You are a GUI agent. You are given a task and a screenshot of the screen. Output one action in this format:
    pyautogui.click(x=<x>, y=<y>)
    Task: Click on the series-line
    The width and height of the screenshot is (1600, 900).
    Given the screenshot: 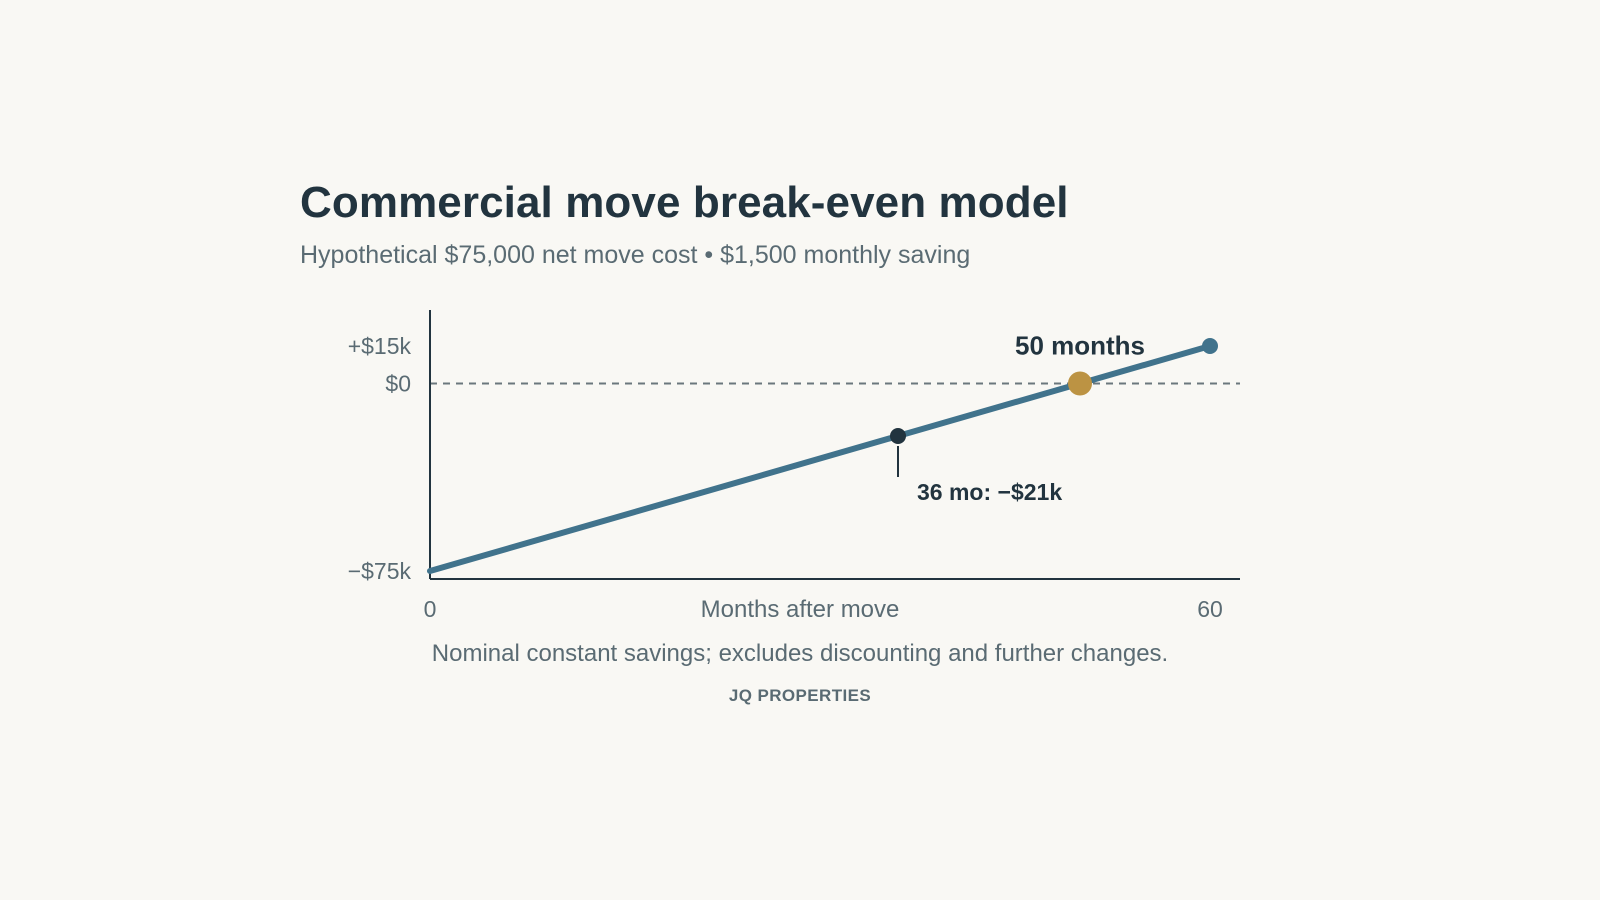 What is the action you would take?
    pyautogui.click(x=820, y=458)
    